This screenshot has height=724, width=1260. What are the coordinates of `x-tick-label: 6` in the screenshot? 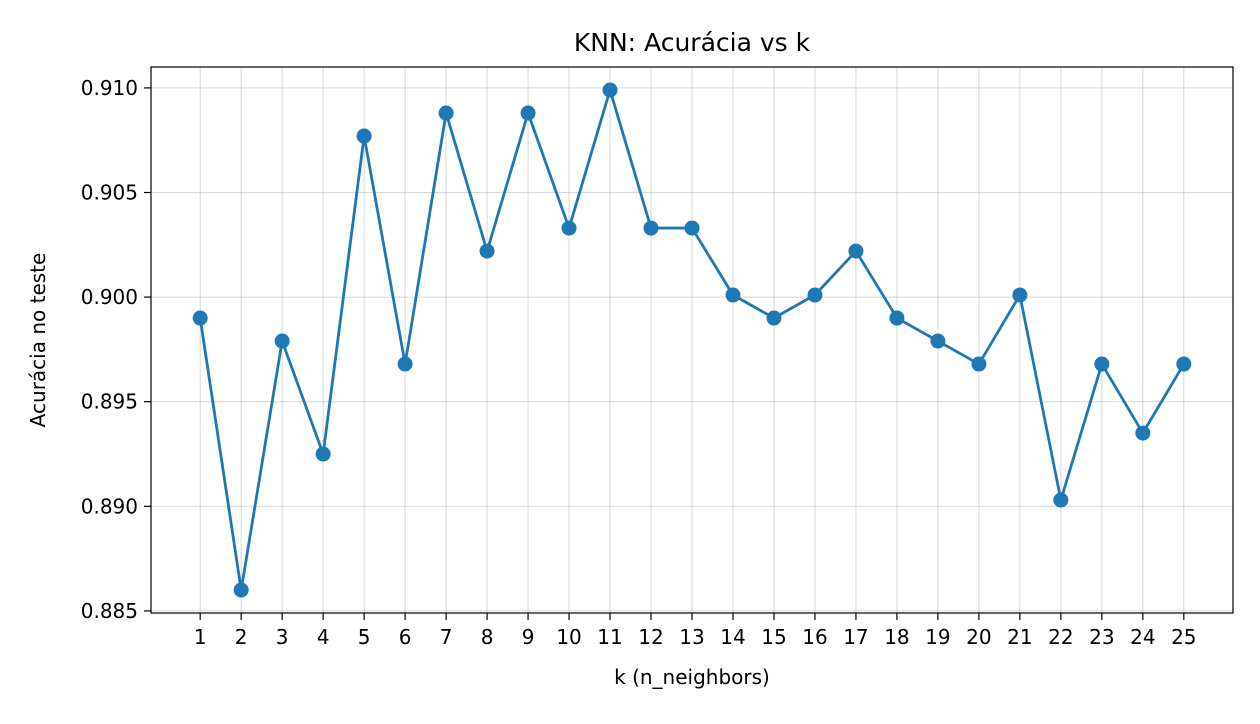 It's located at (405, 637).